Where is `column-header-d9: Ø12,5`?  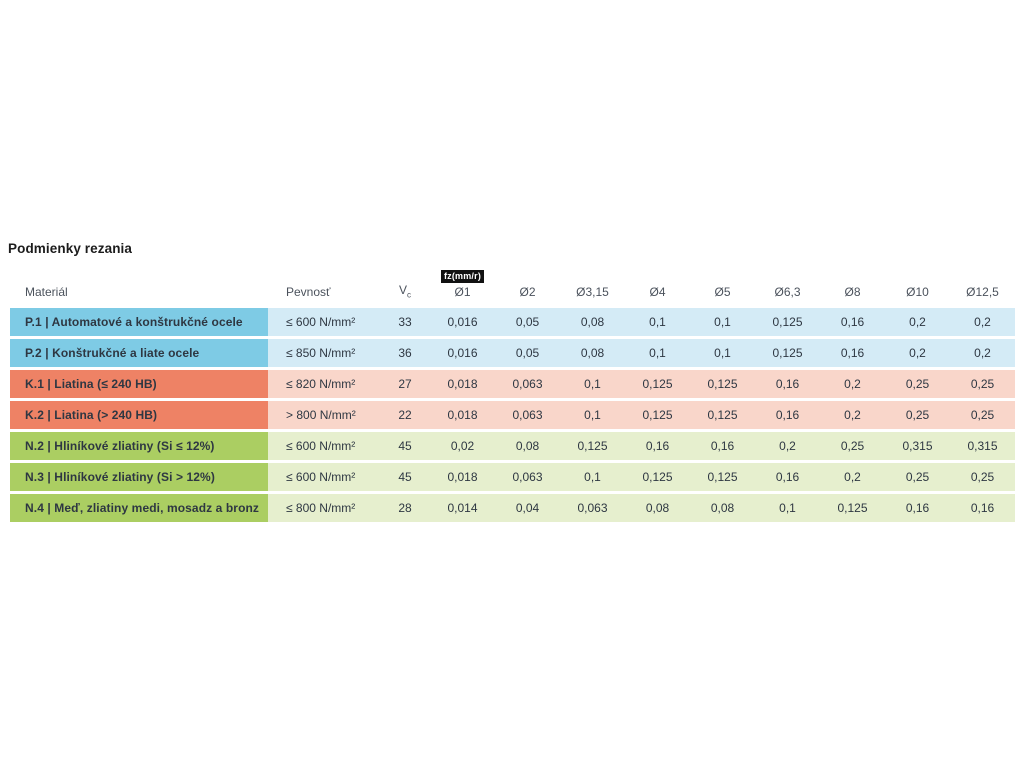
column-header-d9: Ø12,5 is located at coordinates (982, 292).